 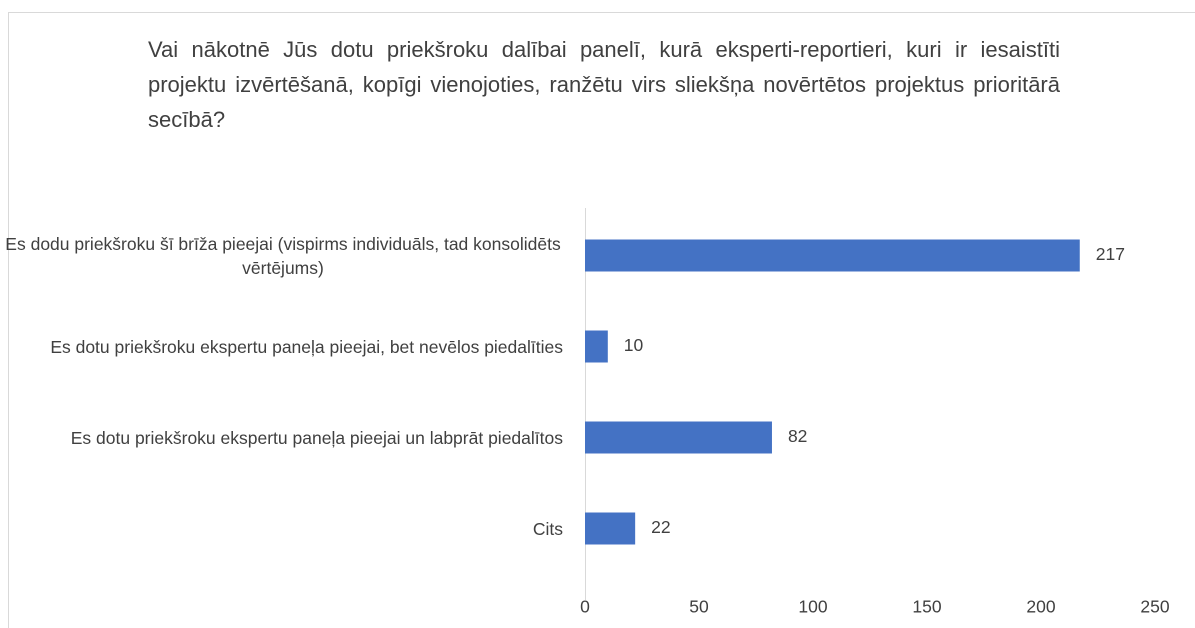 I want to click on data-label: 217, so click(x=1110, y=254).